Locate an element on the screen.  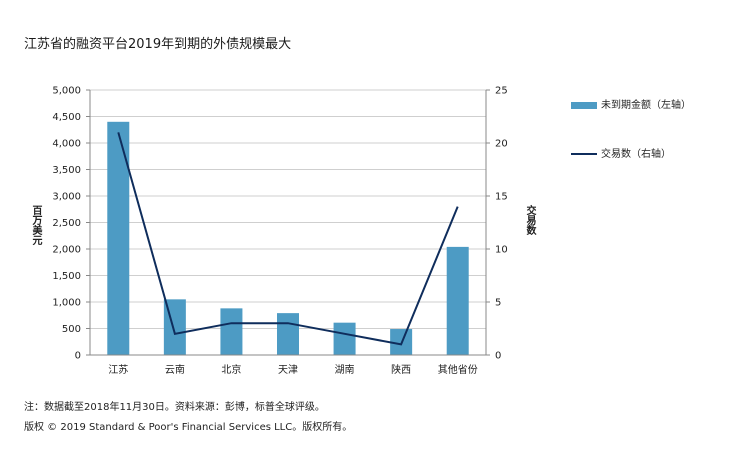
x-tick-label: 云南 is located at coordinates (175, 369).